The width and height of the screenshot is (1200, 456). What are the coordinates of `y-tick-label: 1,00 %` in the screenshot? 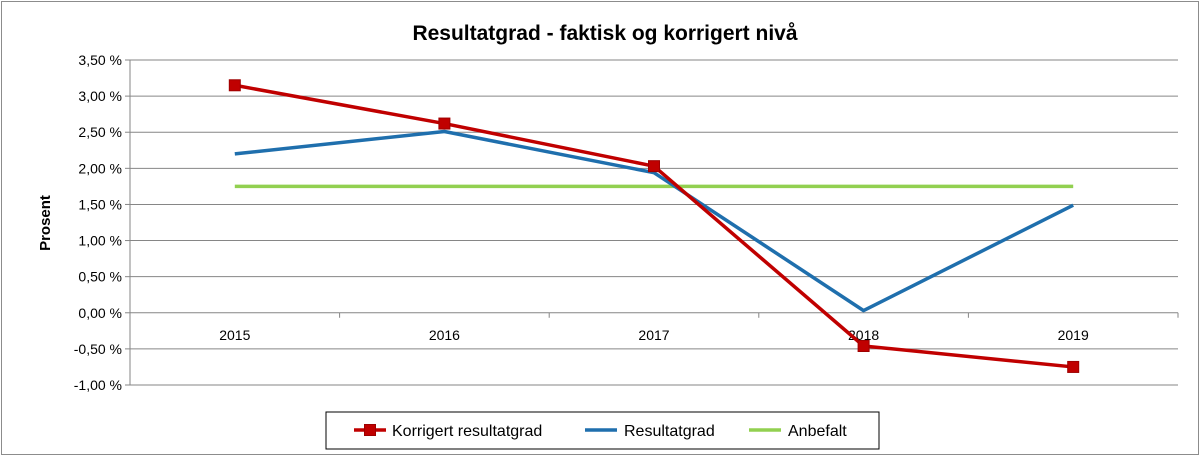 It's located at (100, 241).